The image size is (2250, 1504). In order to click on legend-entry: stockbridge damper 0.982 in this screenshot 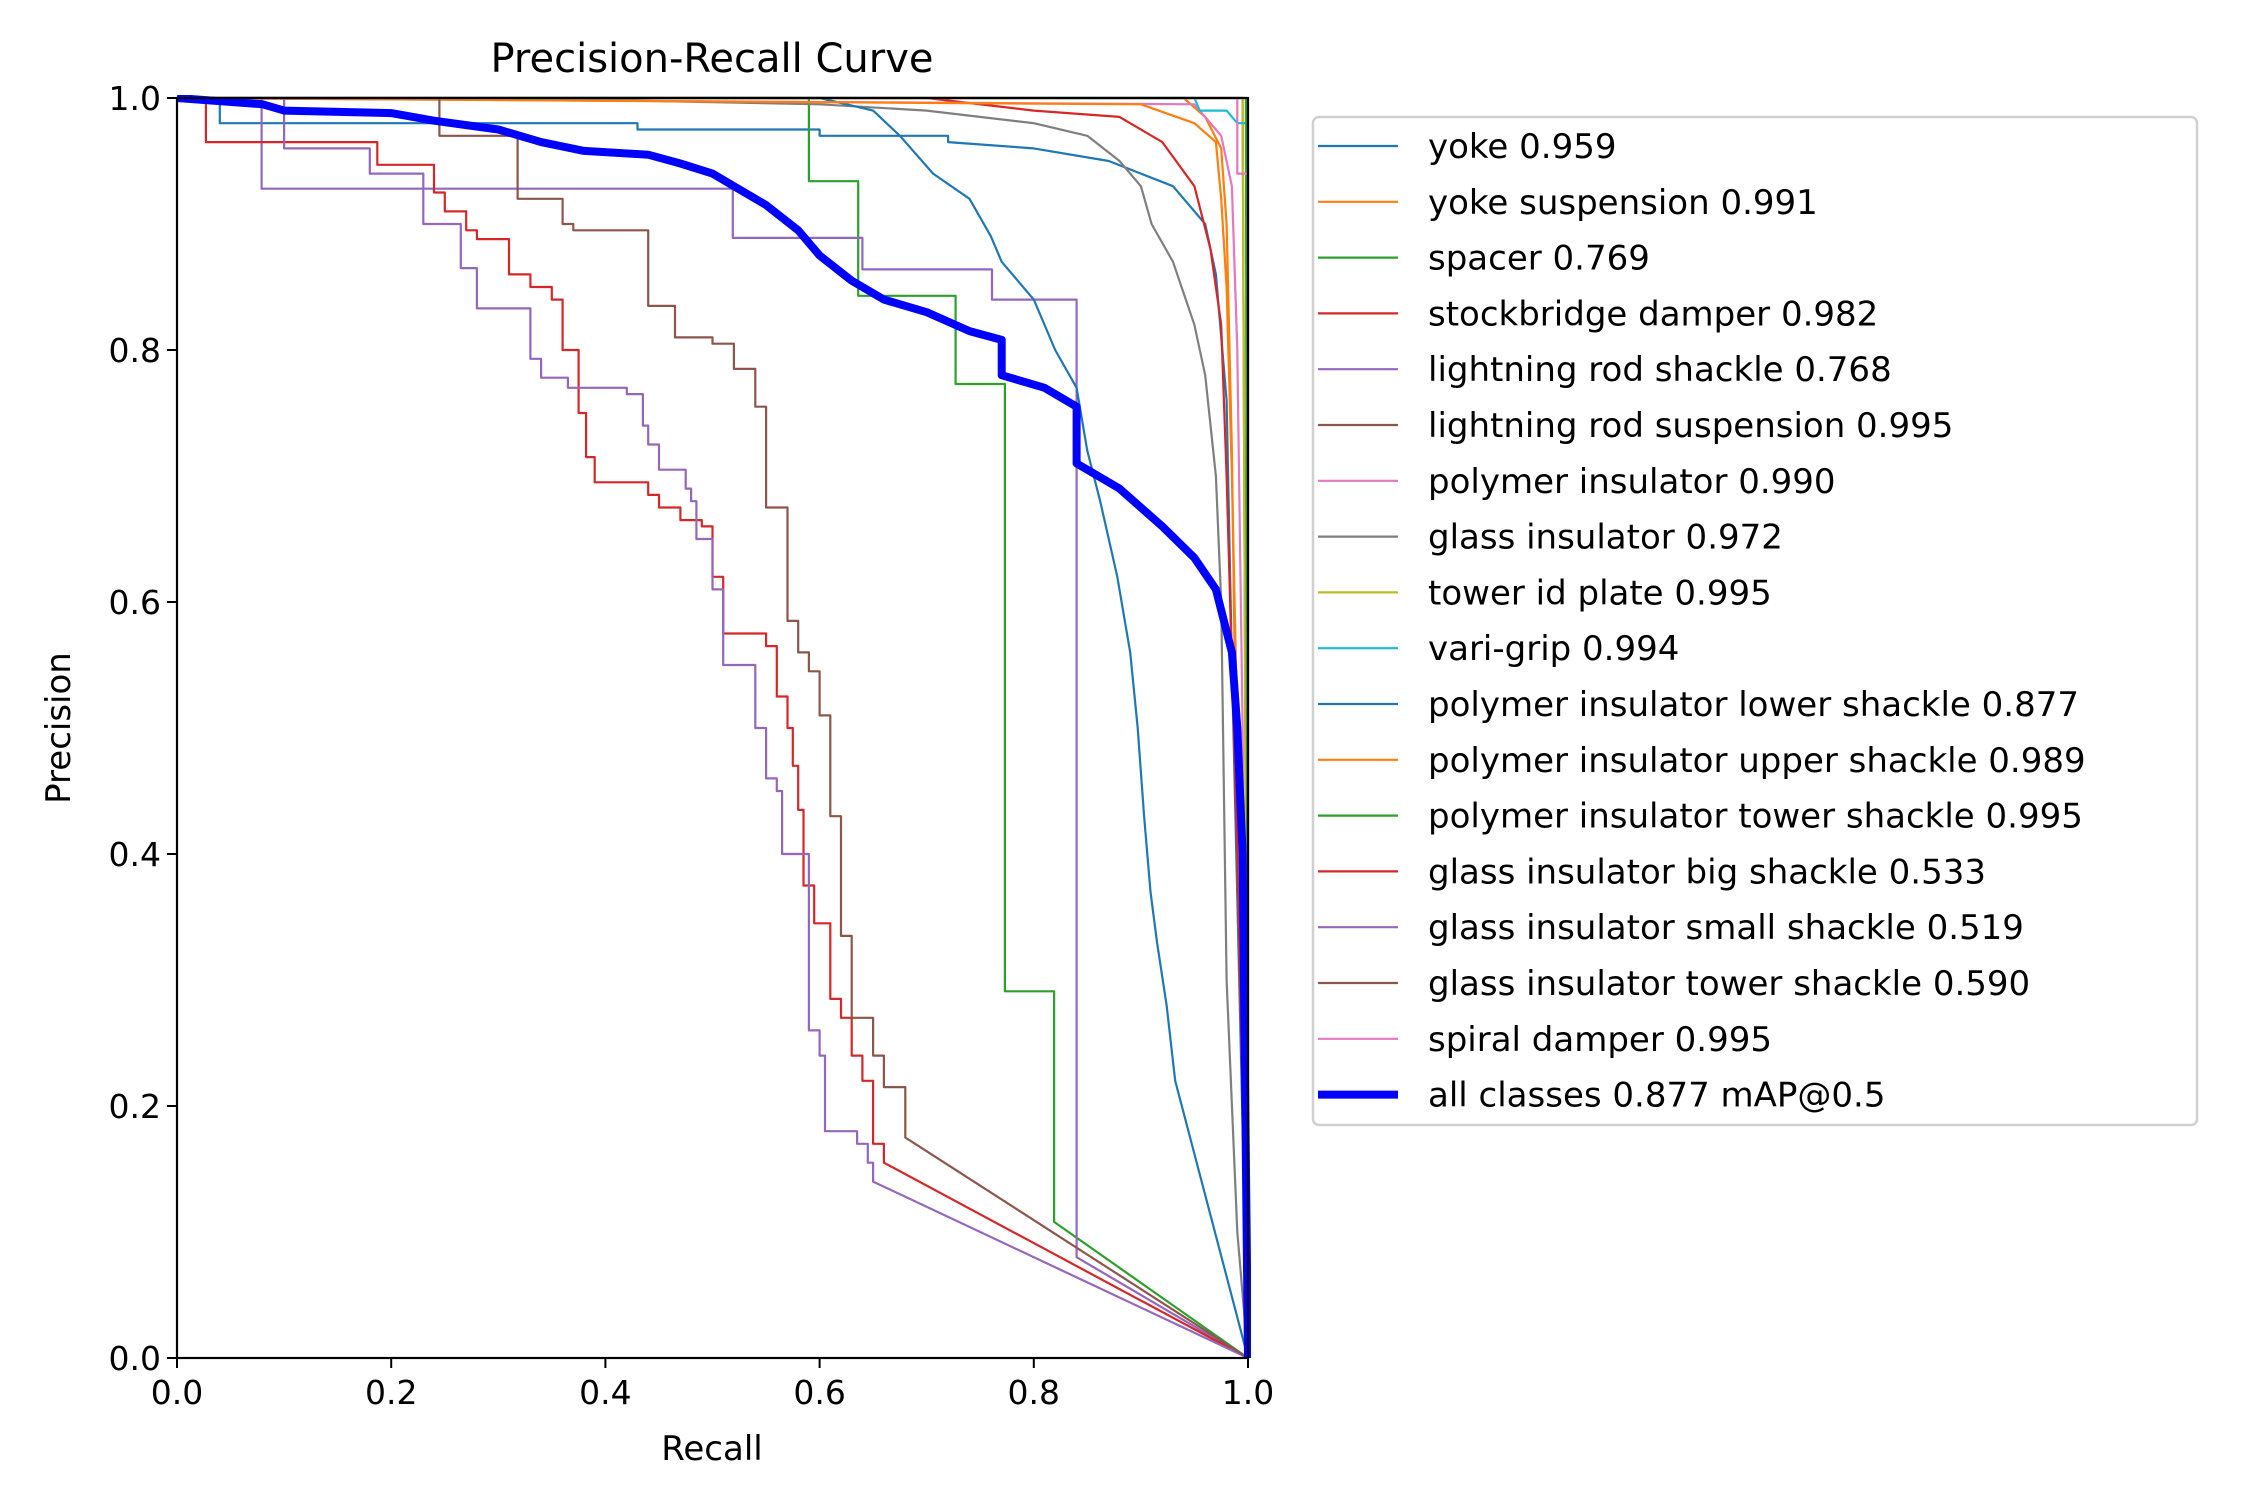, I will do `click(1598, 314)`.